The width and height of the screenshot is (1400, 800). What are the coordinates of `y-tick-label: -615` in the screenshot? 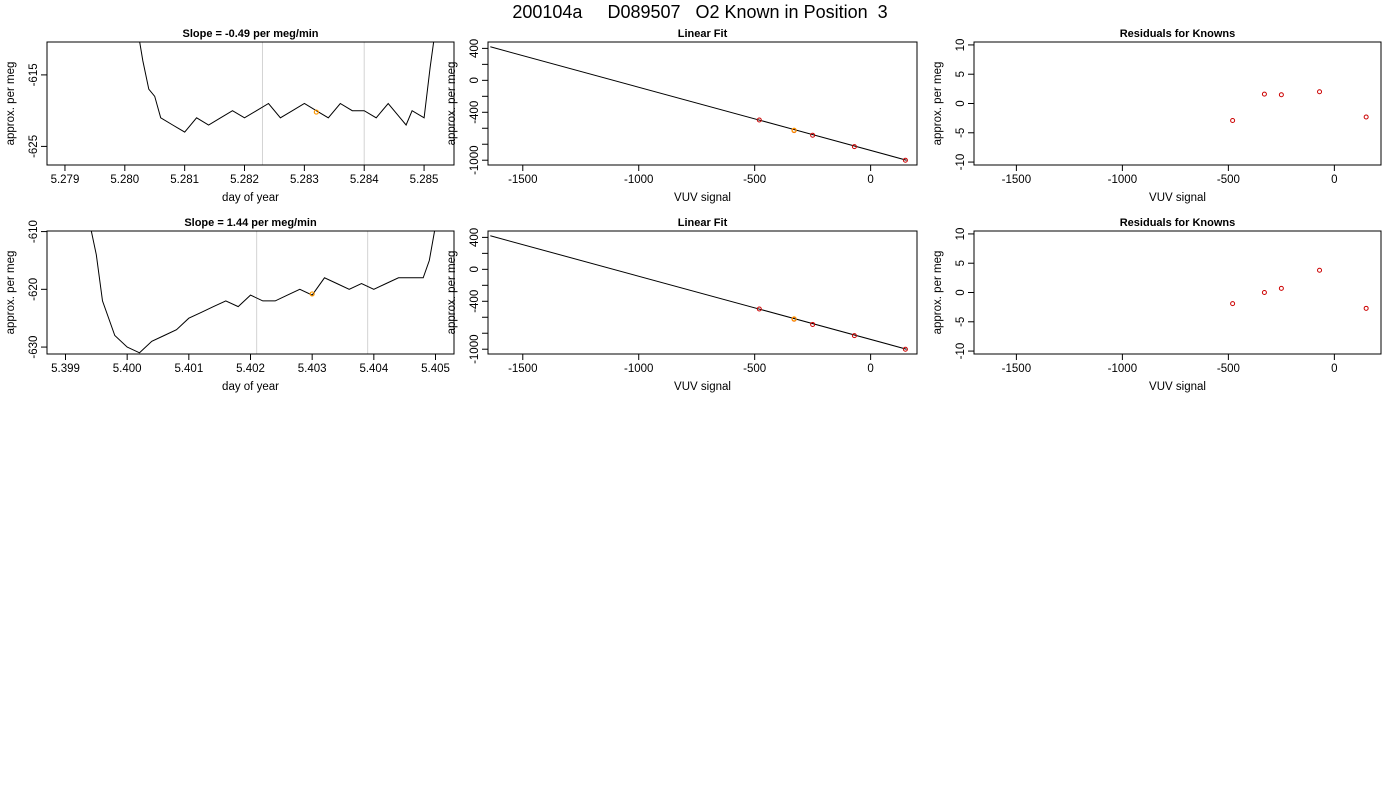 It's located at (34, 74).